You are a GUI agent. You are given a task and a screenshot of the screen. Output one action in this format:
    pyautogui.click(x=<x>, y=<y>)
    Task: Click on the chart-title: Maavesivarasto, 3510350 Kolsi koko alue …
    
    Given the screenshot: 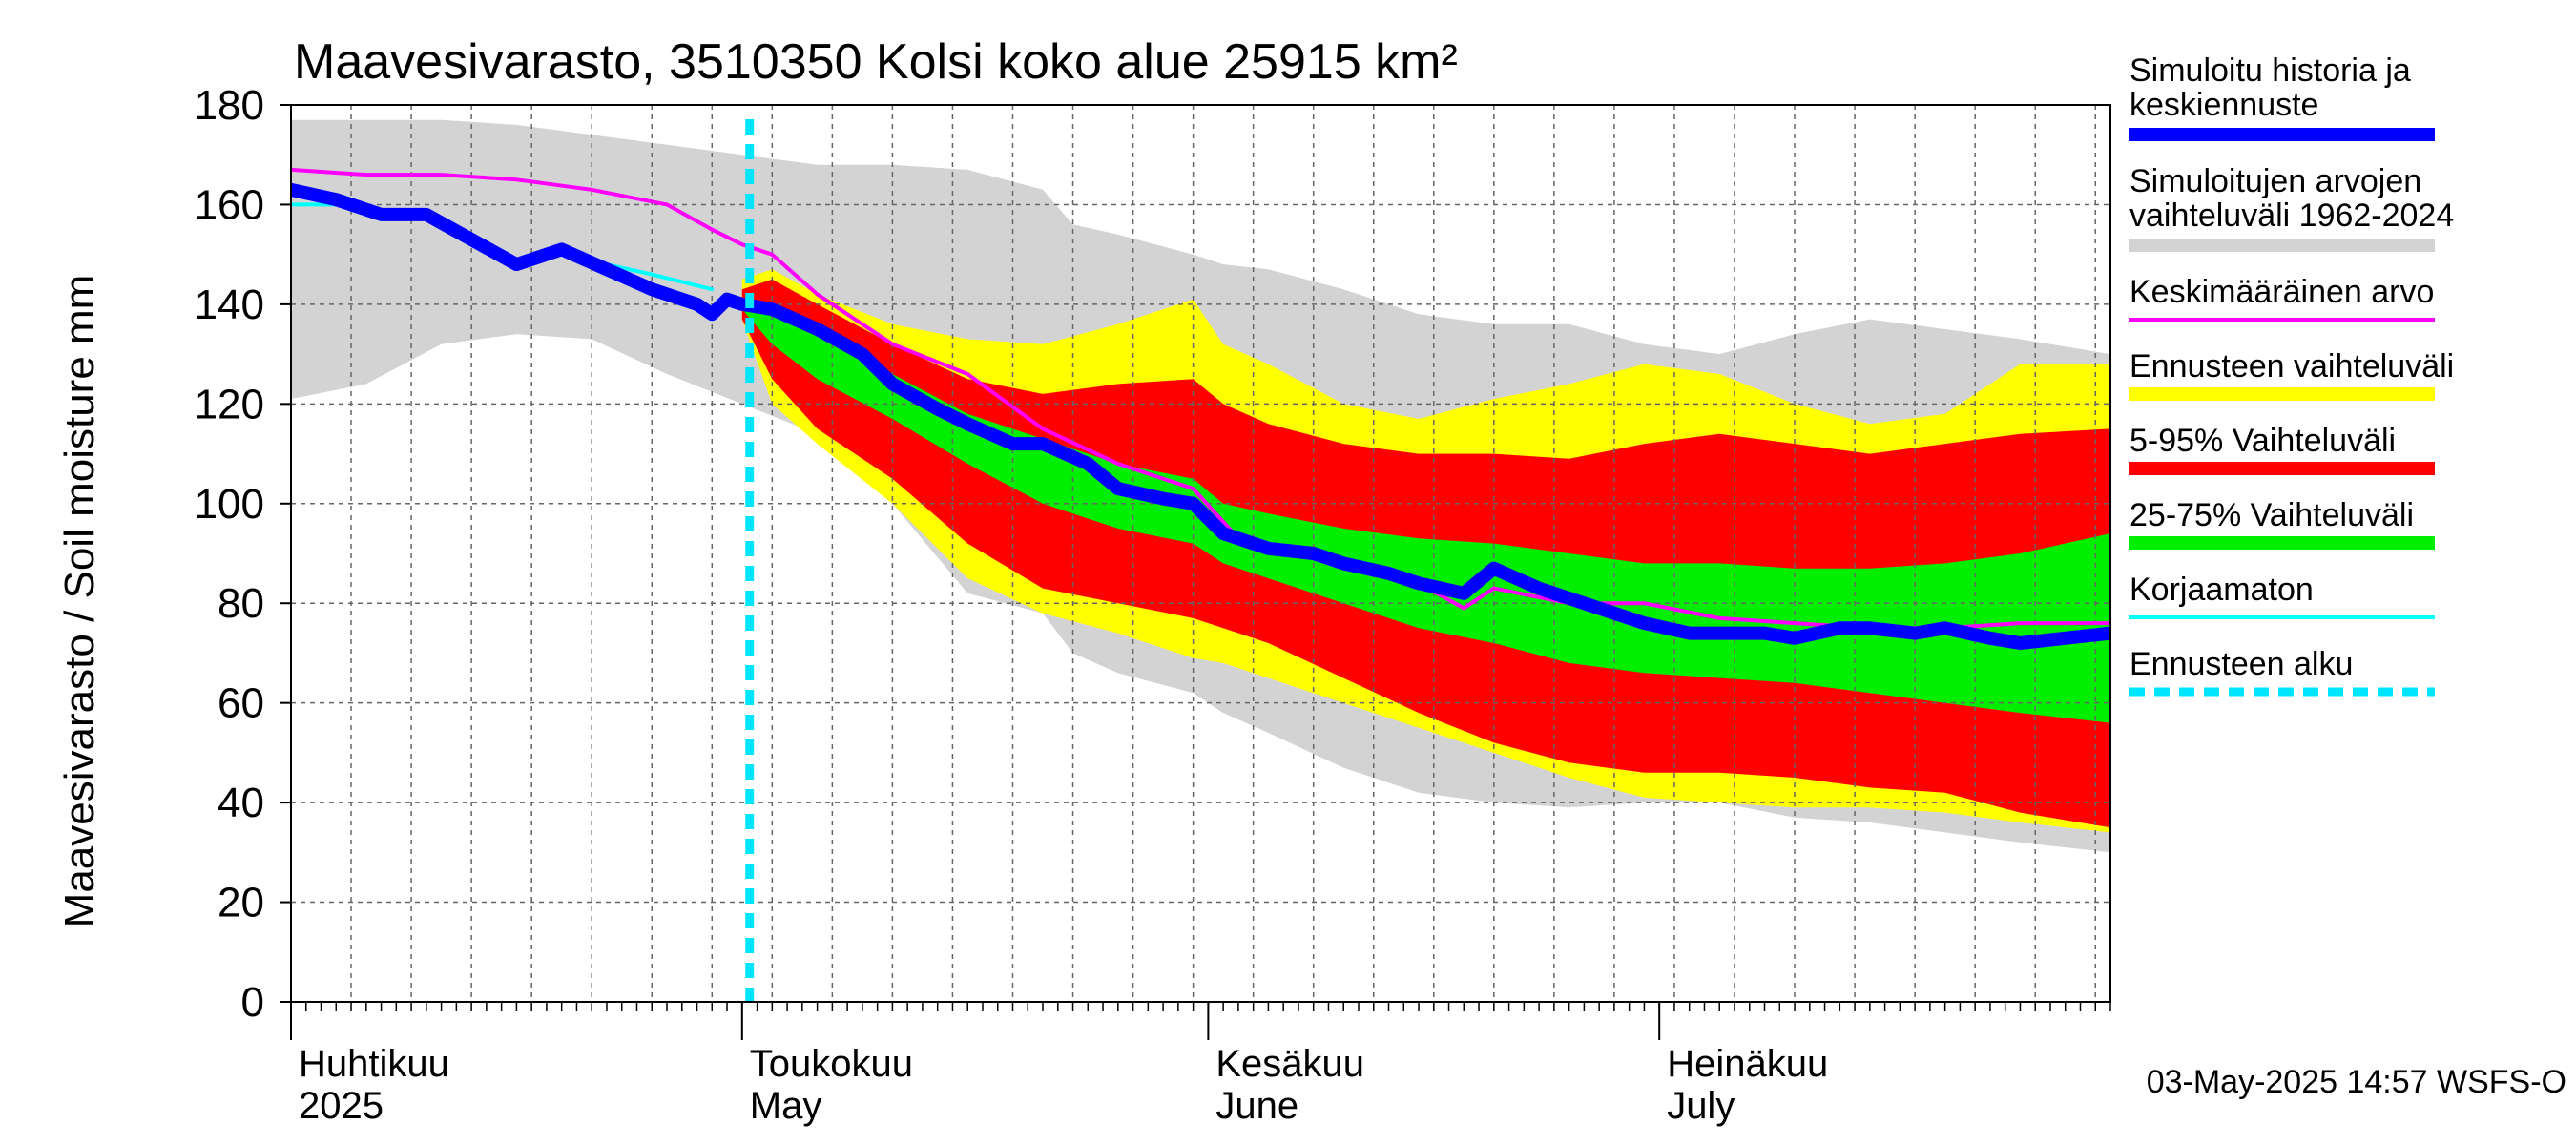 What is the action you would take?
    pyautogui.click(x=876, y=62)
    